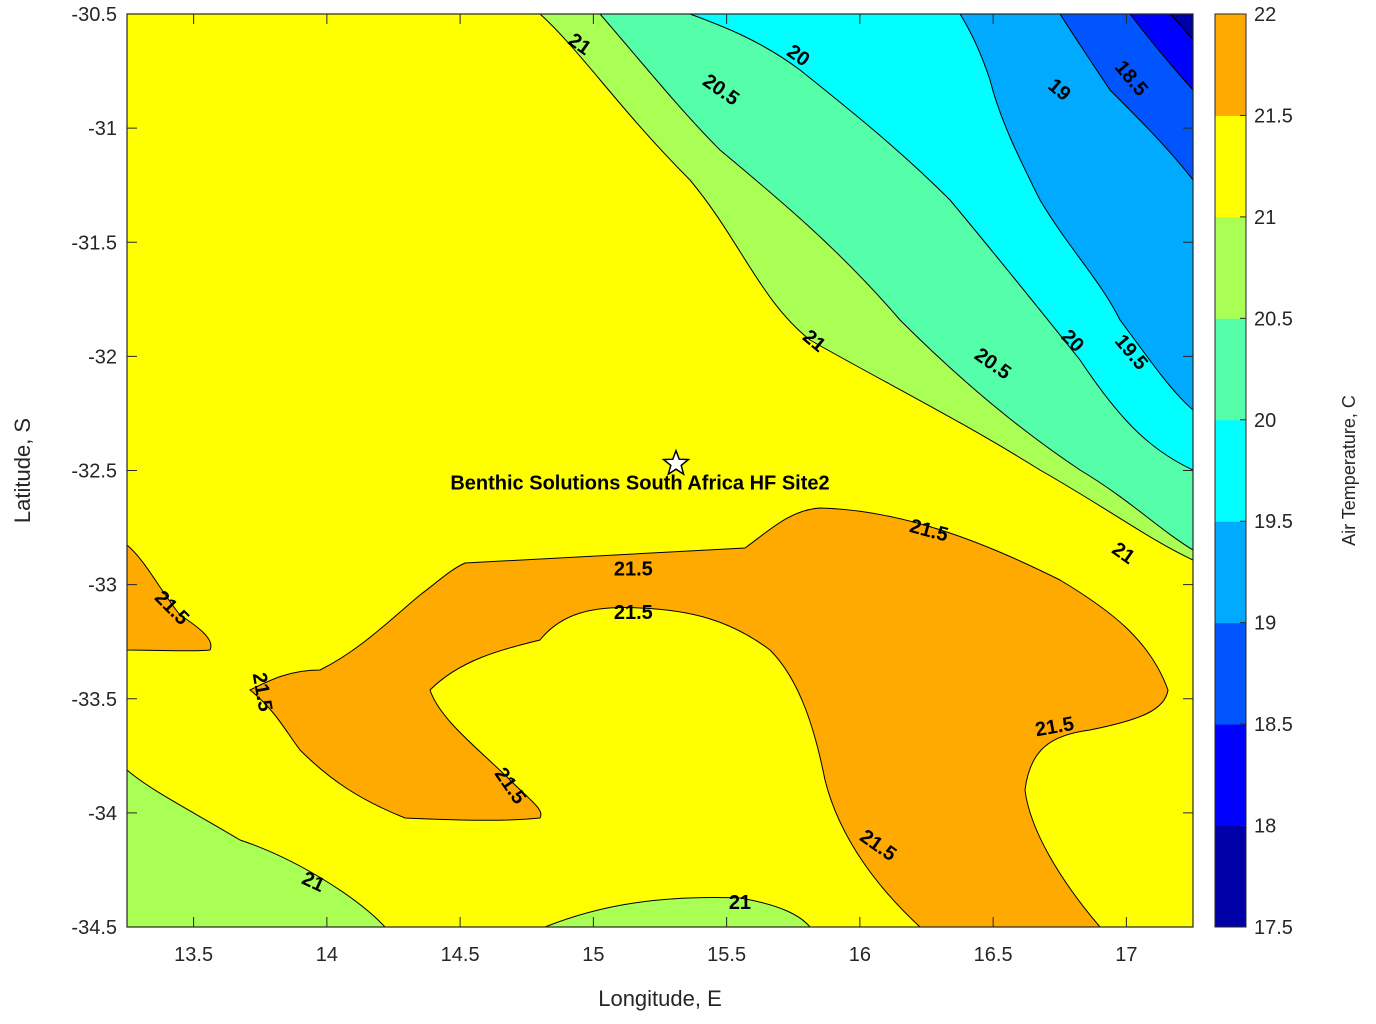 The height and width of the screenshot is (1024, 1376). Describe the element at coordinates (726, 955) in the screenshot. I see `x-tick-label: 15.5` at that location.